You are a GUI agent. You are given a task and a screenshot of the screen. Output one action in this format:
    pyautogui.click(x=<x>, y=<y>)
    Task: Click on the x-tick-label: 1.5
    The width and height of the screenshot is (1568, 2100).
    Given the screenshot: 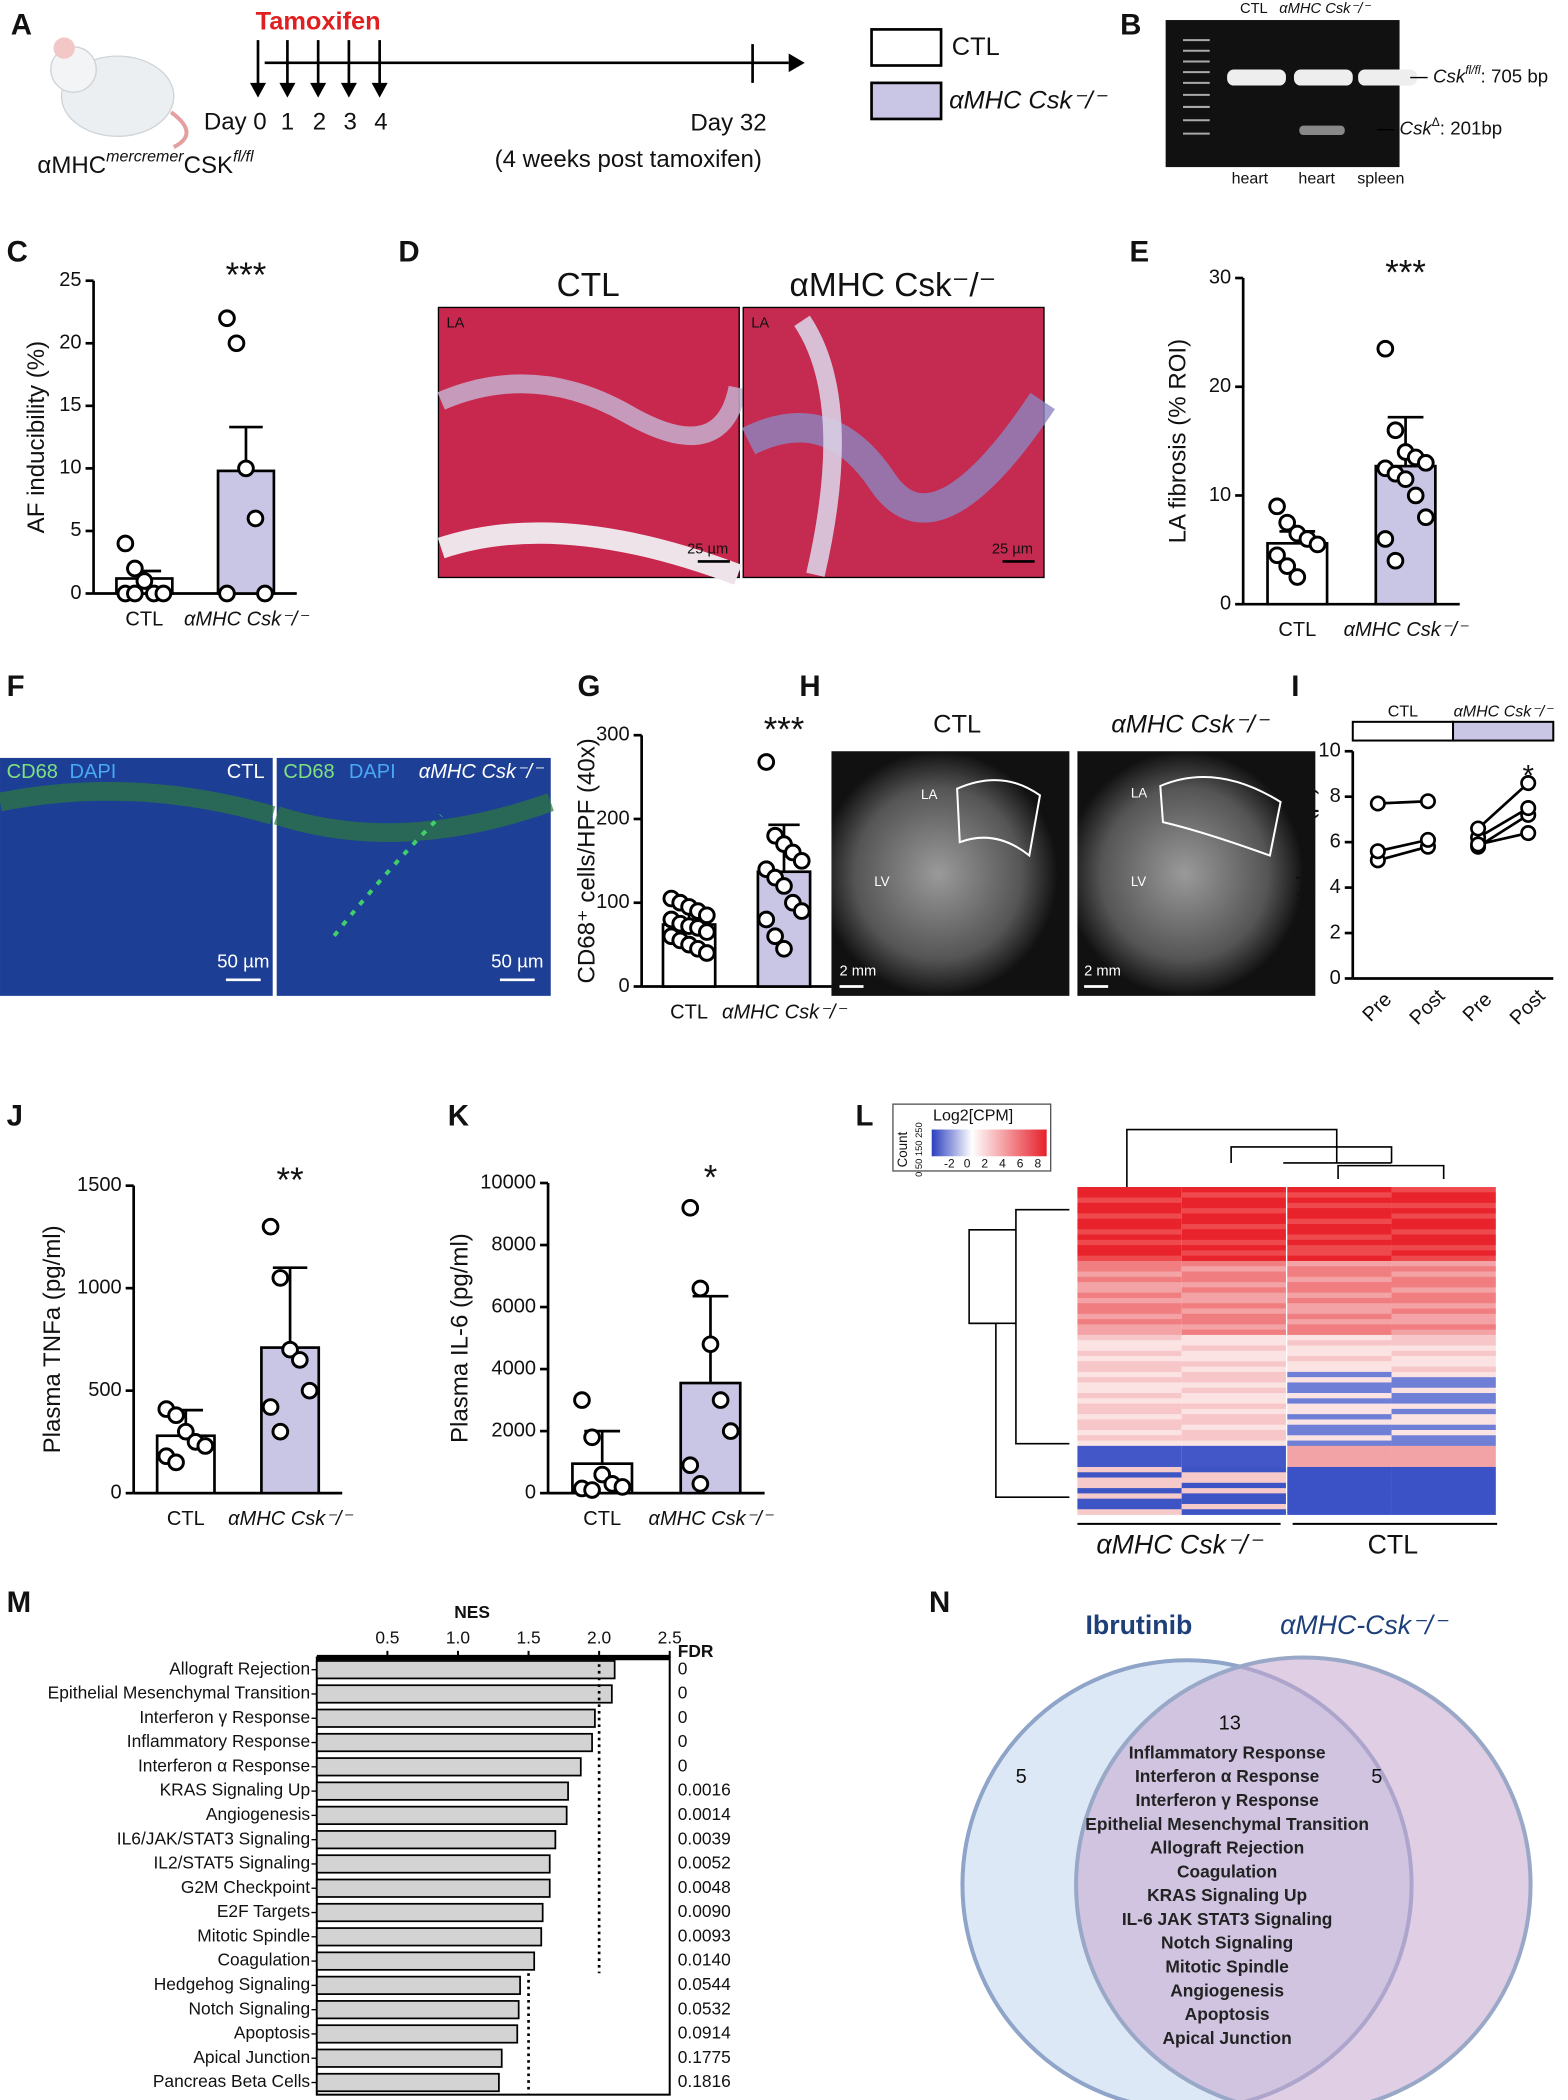 What is the action you would take?
    pyautogui.click(x=528, y=1637)
    